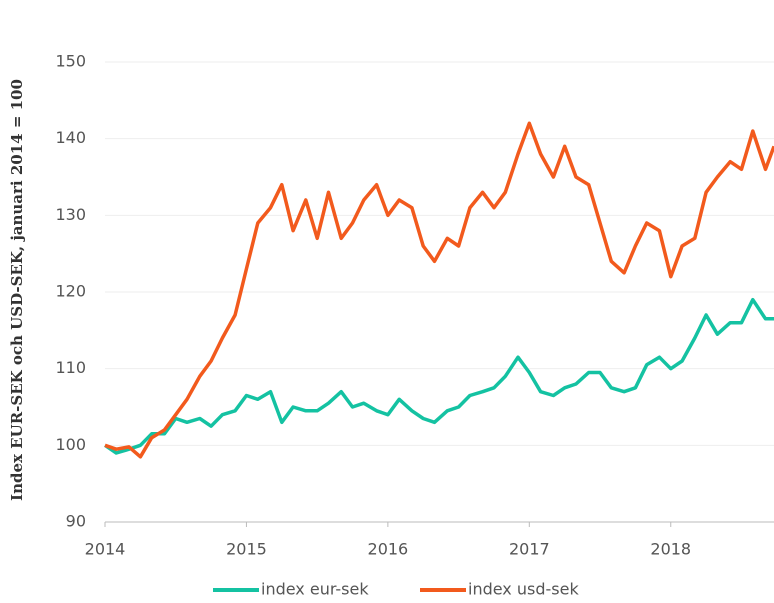  Describe the element at coordinates (70, 137) in the screenshot. I see `y-tick-label: 140` at that location.